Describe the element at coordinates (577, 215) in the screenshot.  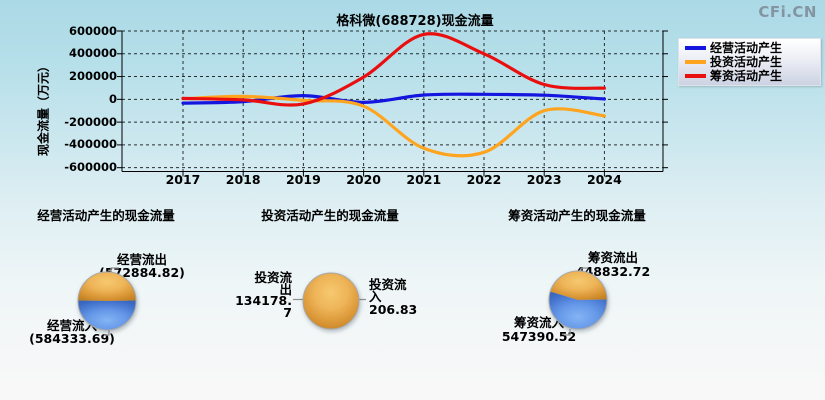
I see `pie-section-title: 筹资活动产生的现金流量` at that location.